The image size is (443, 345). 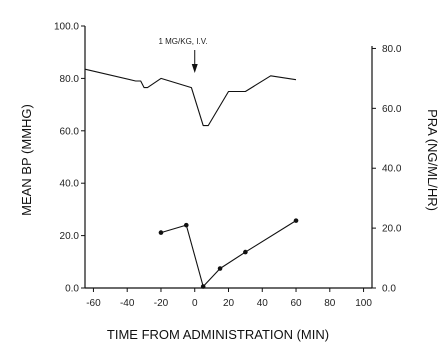 I want to click on x-tick-label: -20, so click(x=161, y=303).